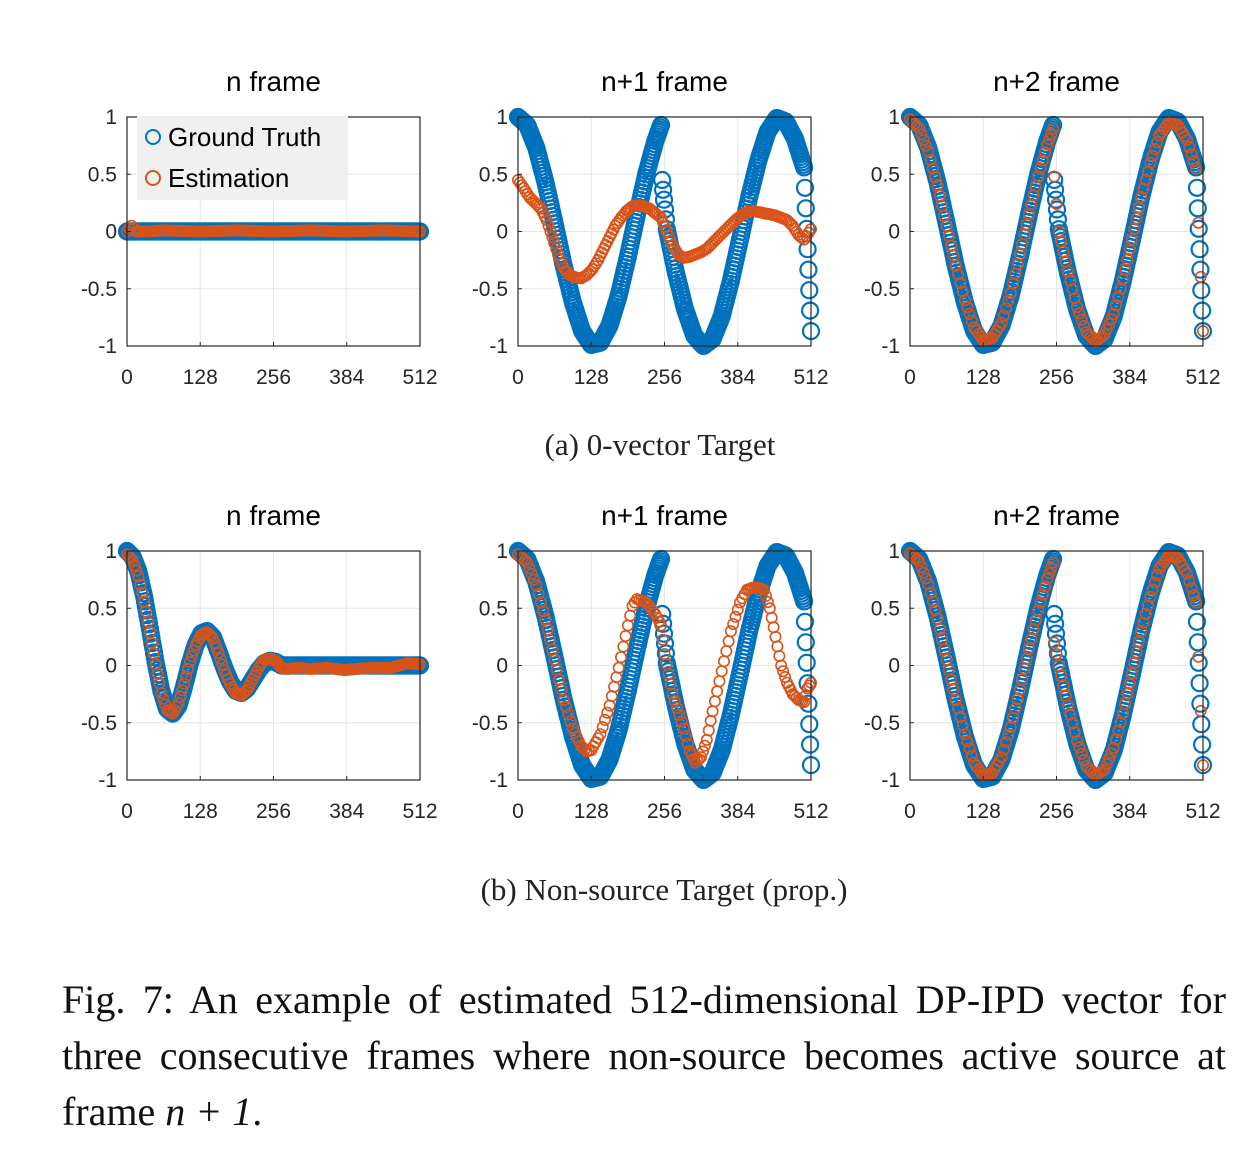  Describe the element at coordinates (737, 377) in the screenshot. I see `x-tick-label: 384` at that location.